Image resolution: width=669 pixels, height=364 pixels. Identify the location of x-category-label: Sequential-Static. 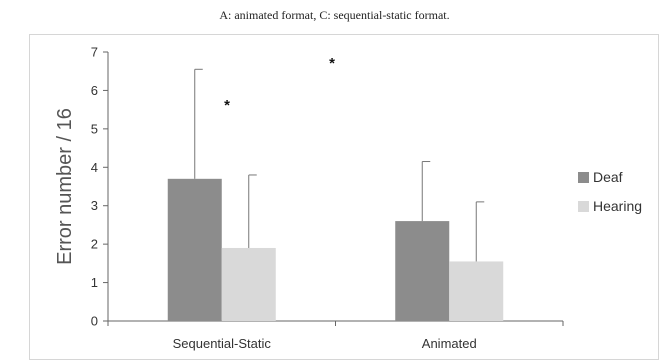
(222, 343).